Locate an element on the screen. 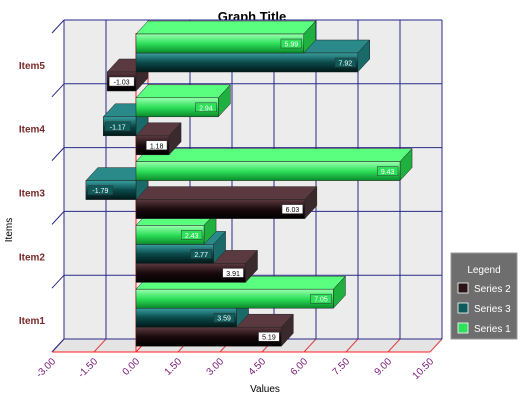 The height and width of the screenshot is (400, 520). data-label: 7.92 is located at coordinates (345, 62).